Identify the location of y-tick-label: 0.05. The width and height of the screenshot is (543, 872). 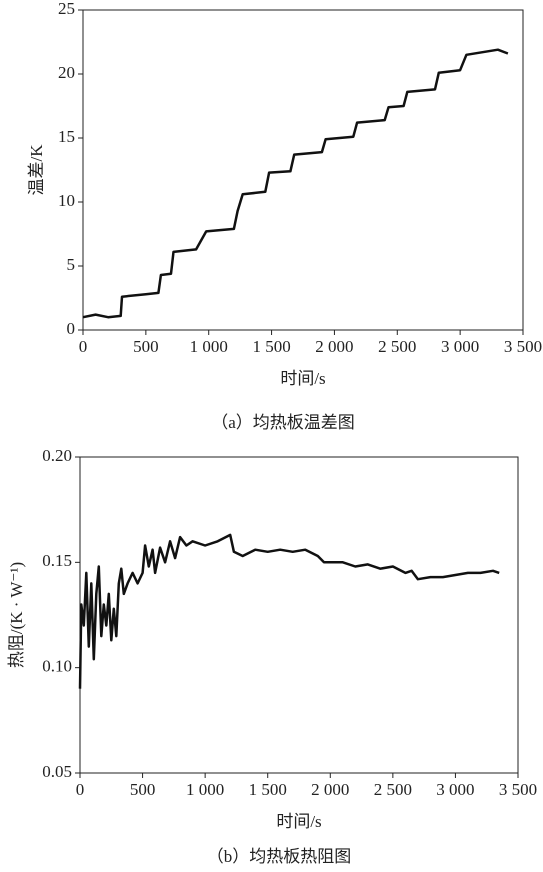
(57, 771).